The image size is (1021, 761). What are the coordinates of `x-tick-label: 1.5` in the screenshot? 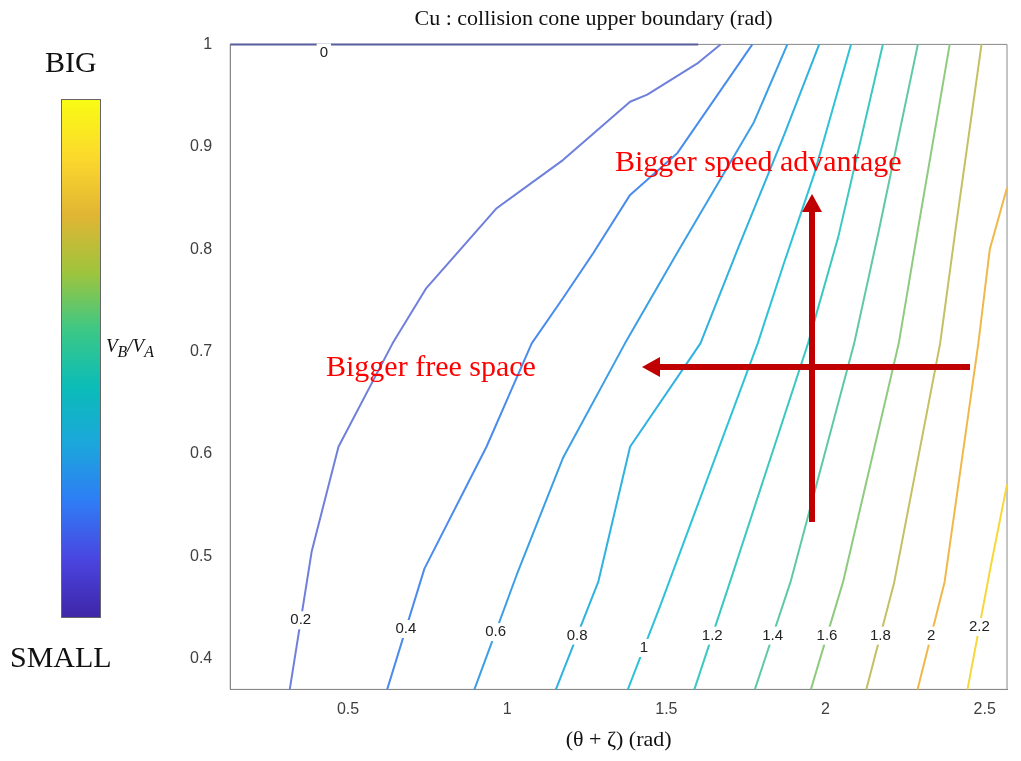 It's located at (666, 709).